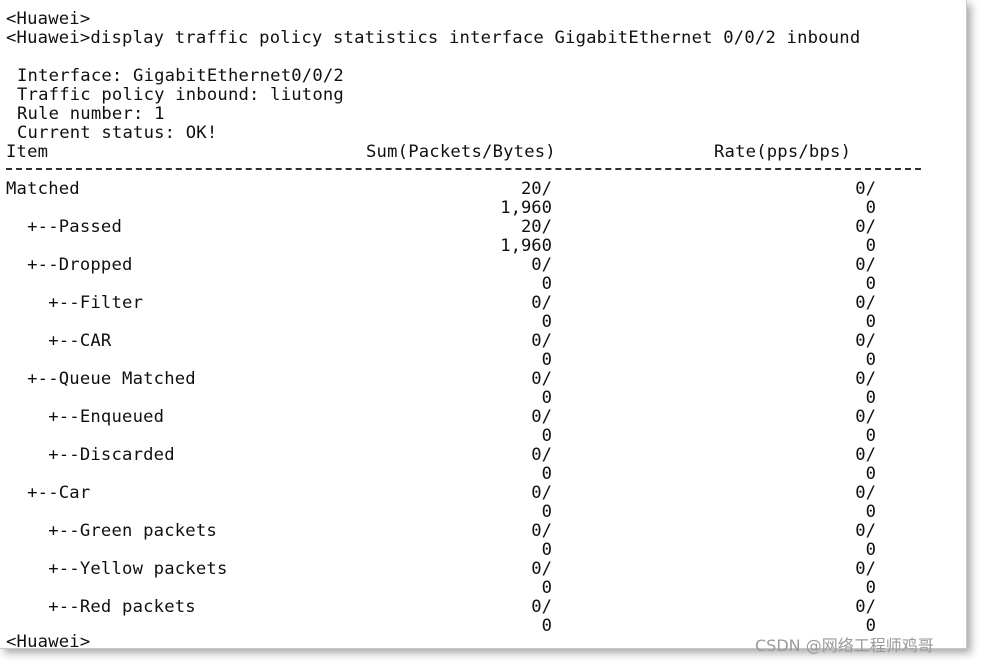 The width and height of the screenshot is (985, 662). I want to click on row-item-label: +--Car, so click(48, 493).